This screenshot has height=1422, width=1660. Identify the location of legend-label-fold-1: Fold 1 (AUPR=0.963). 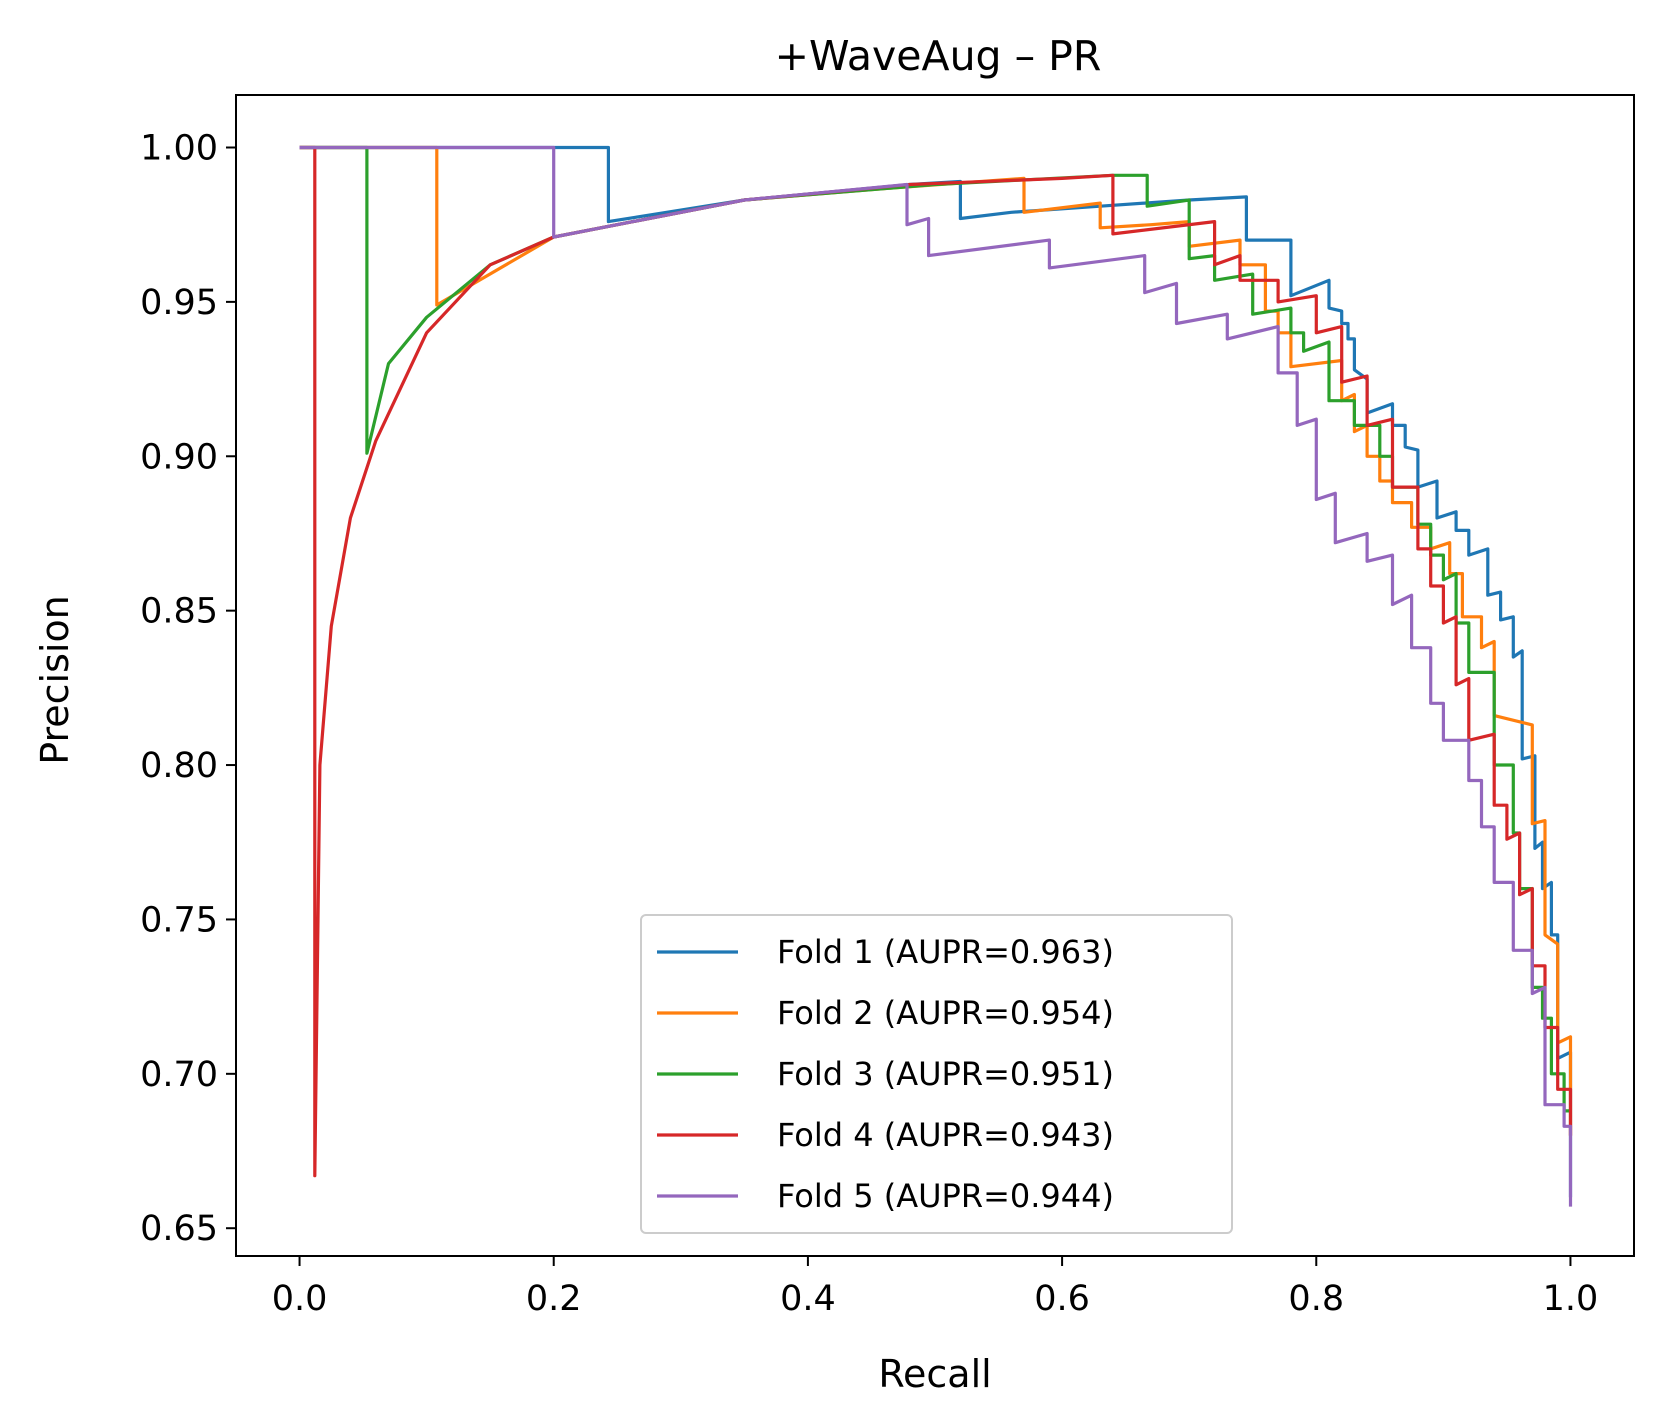
(945, 952).